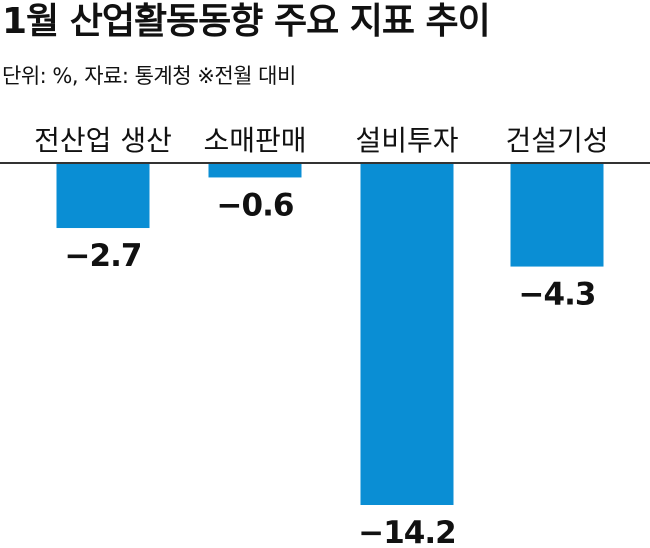  Describe the element at coordinates (557, 295) in the screenshot. I see `value-label-3: −4.3` at that location.